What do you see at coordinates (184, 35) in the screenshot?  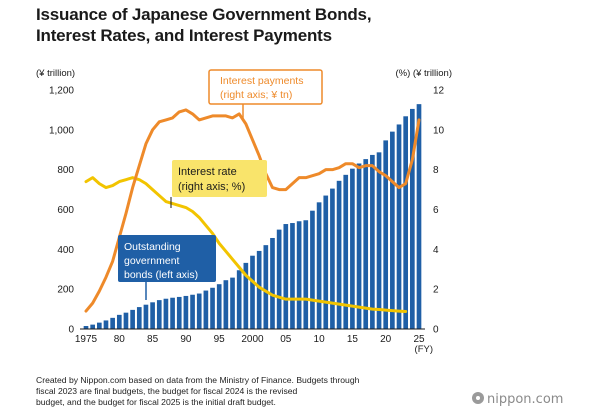 I see `title-line-2: Interest Rates, and Interest Payments` at bounding box center [184, 35].